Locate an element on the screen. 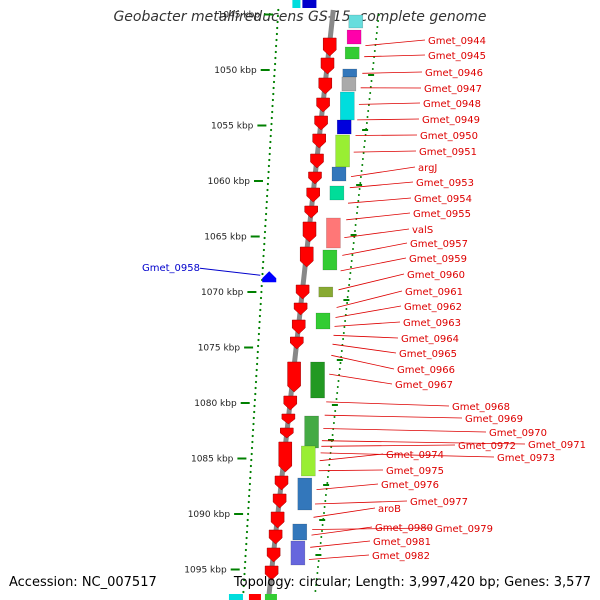  gene-label: Gmet_0957 is located at coordinates (439, 244).